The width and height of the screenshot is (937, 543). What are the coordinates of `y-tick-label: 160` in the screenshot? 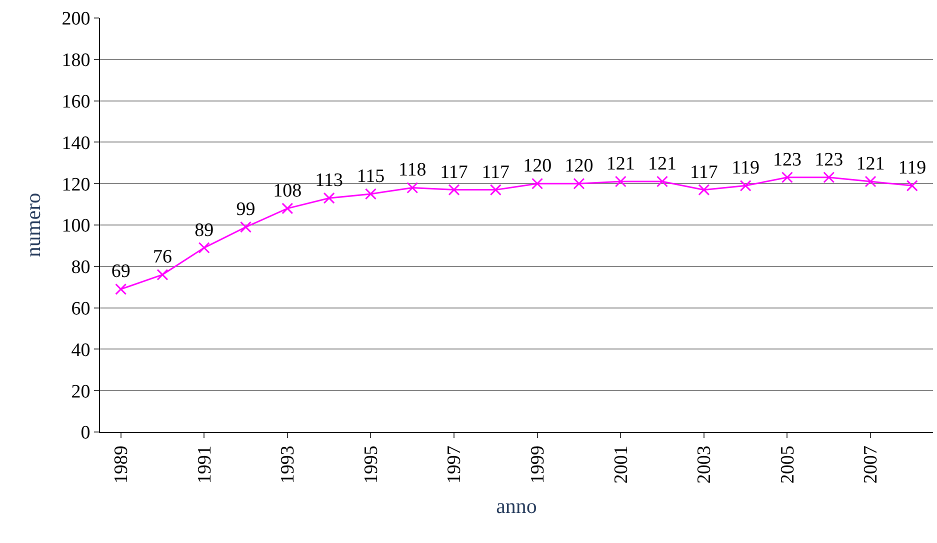 It's located at (76, 101).